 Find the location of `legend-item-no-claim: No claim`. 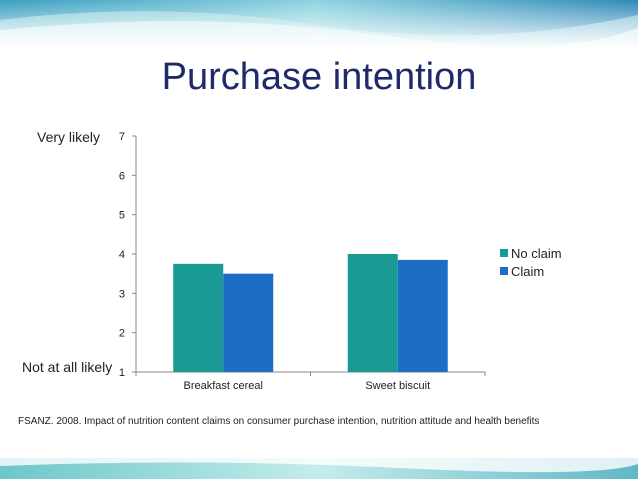

legend-item-no-claim: No claim is located at coordinates (531, 253).